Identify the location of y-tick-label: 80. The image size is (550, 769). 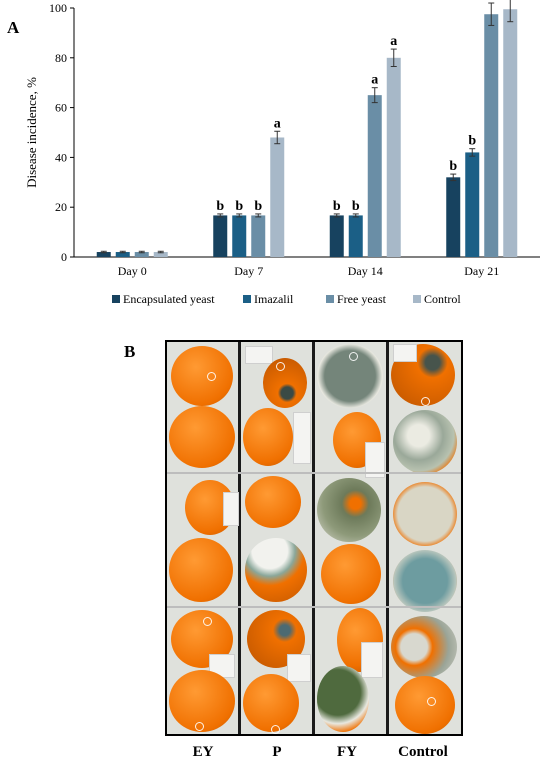
(61, 58).